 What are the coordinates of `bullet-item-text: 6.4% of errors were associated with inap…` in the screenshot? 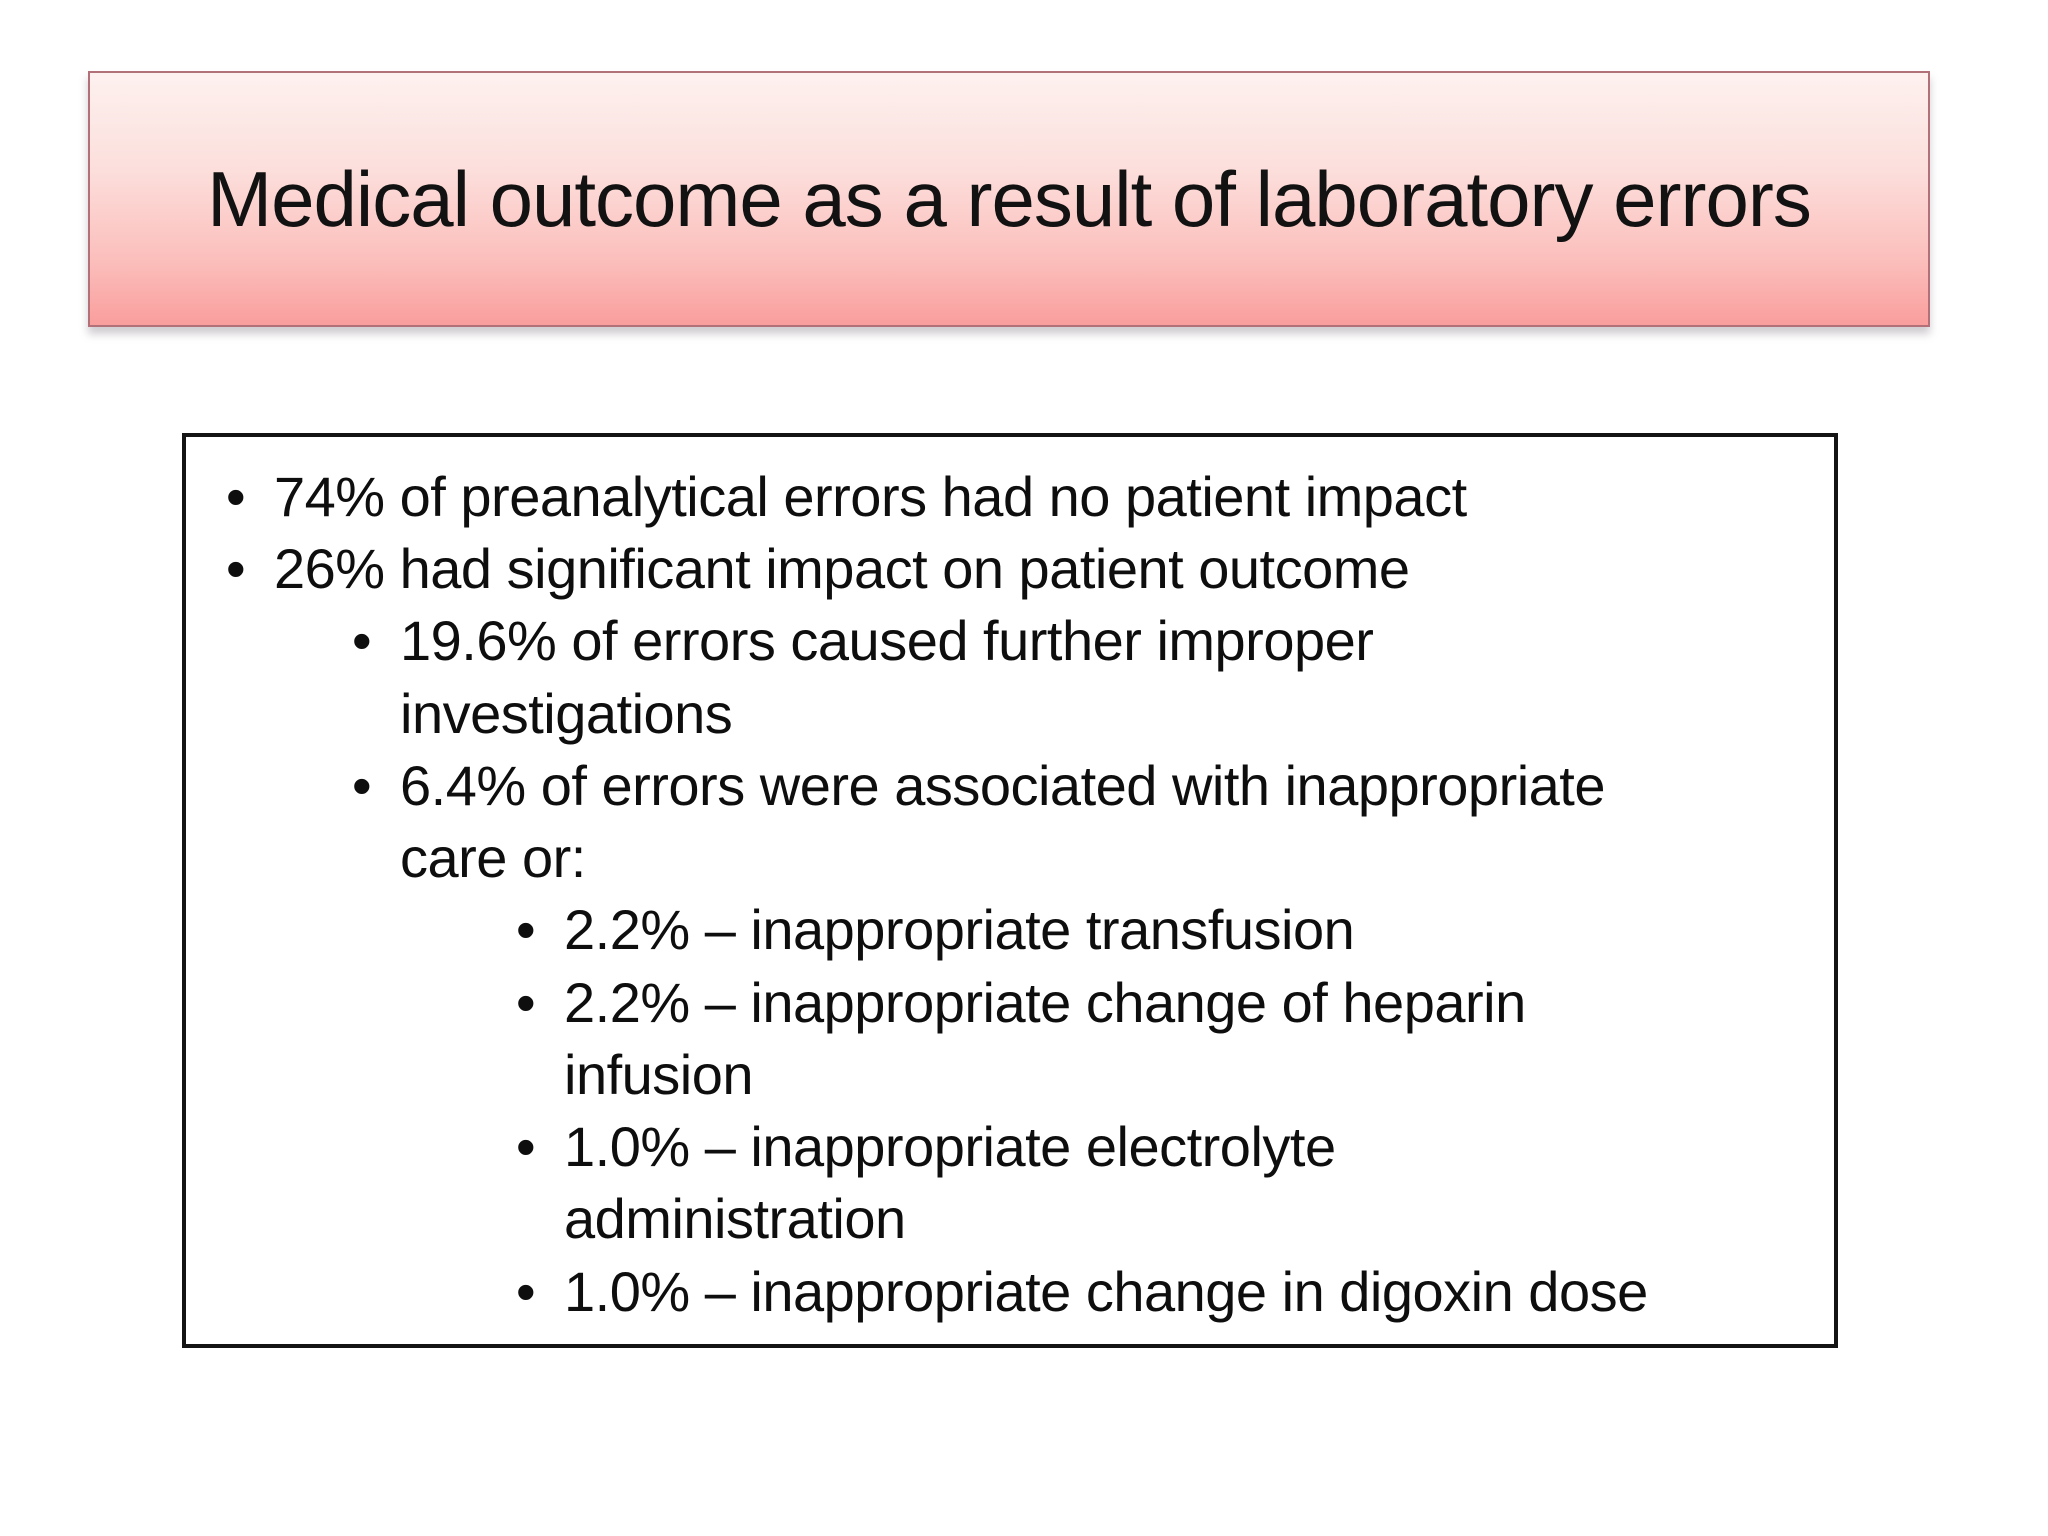 It's located at (1003, 821).